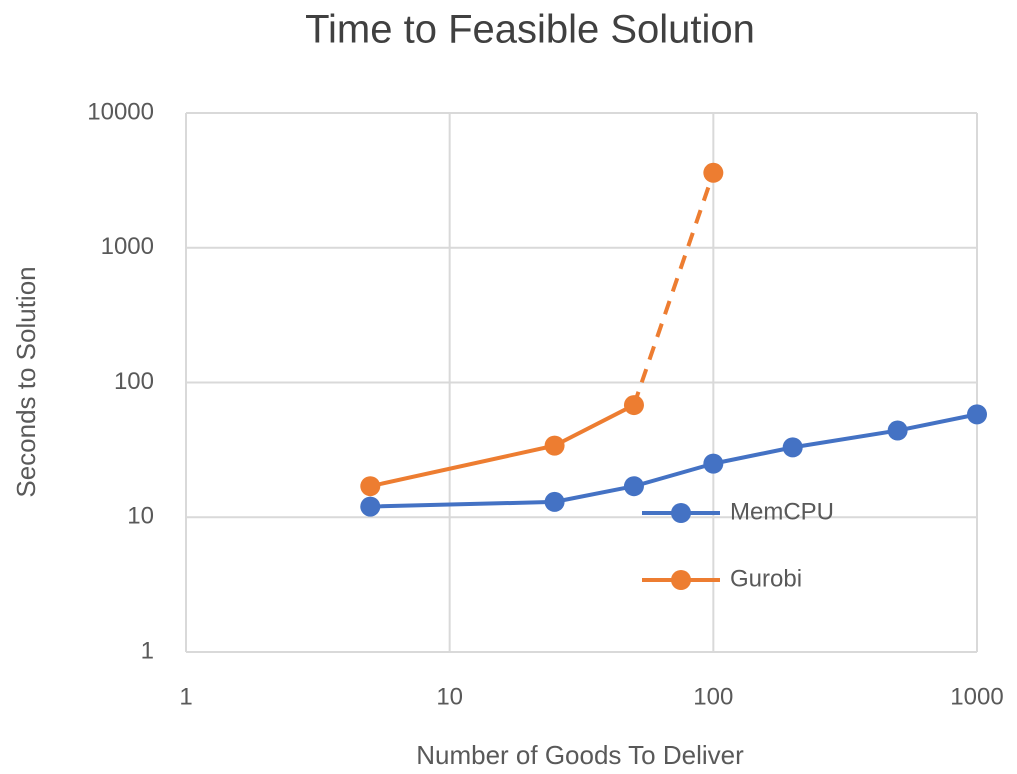 The width and height of the screenshot is (1017, 774). What do you see at coordinates (134, 381) in the screenshot?
I see `y-tick-label: 100` at bounding box center [134, 381].